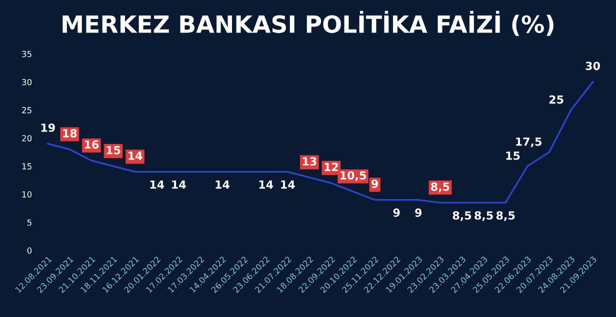 Image resolution: width=616 pixels, height=317 pixels. What do you see at coordinates (308, 23) in the screenshot?
I see `chart-title: MERKEZ BANKASI POLİTİKA FAİZİ (%)` at bounding box center [308, 23].